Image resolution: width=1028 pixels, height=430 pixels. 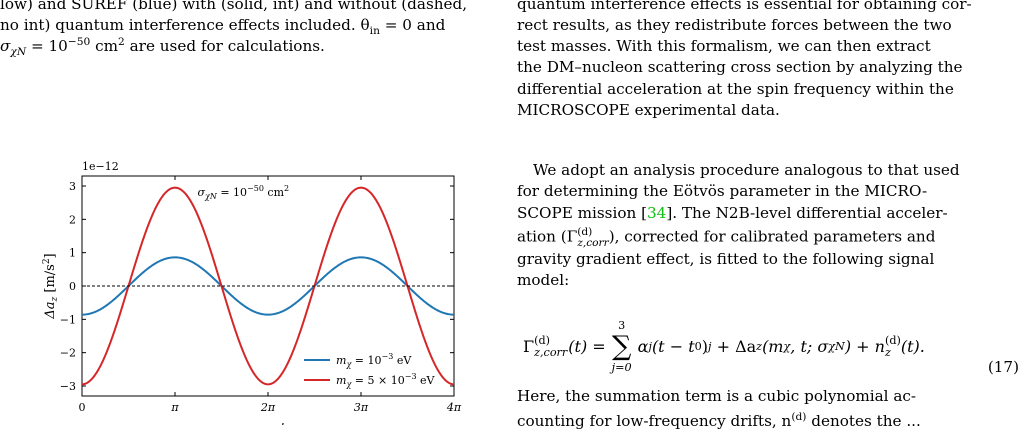 I want to click on y-tick-label: 2, so click(x=72, y=219).